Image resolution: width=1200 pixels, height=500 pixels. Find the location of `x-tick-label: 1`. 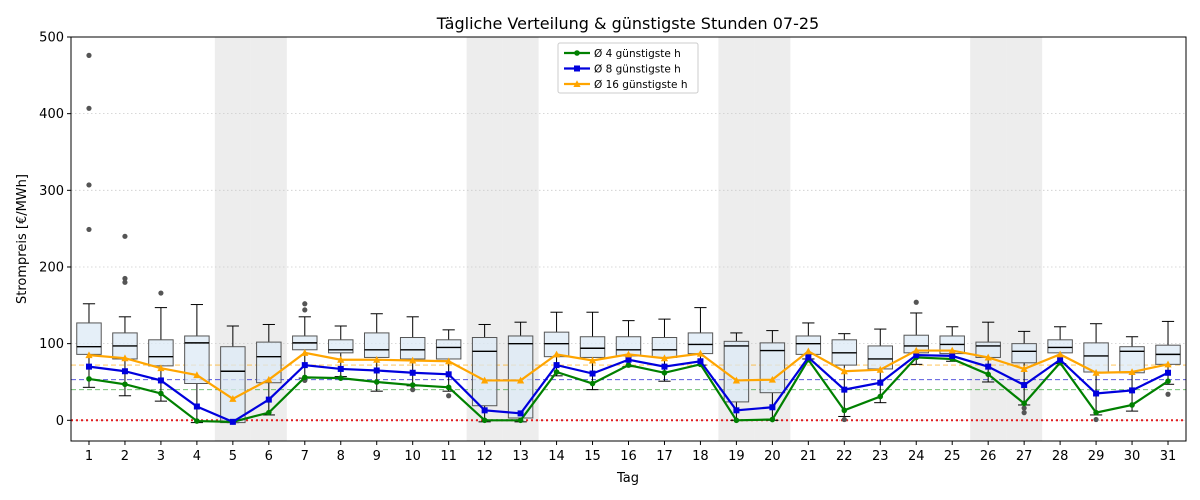

x-tick-label: 1 is located at coordinates (89, 456).